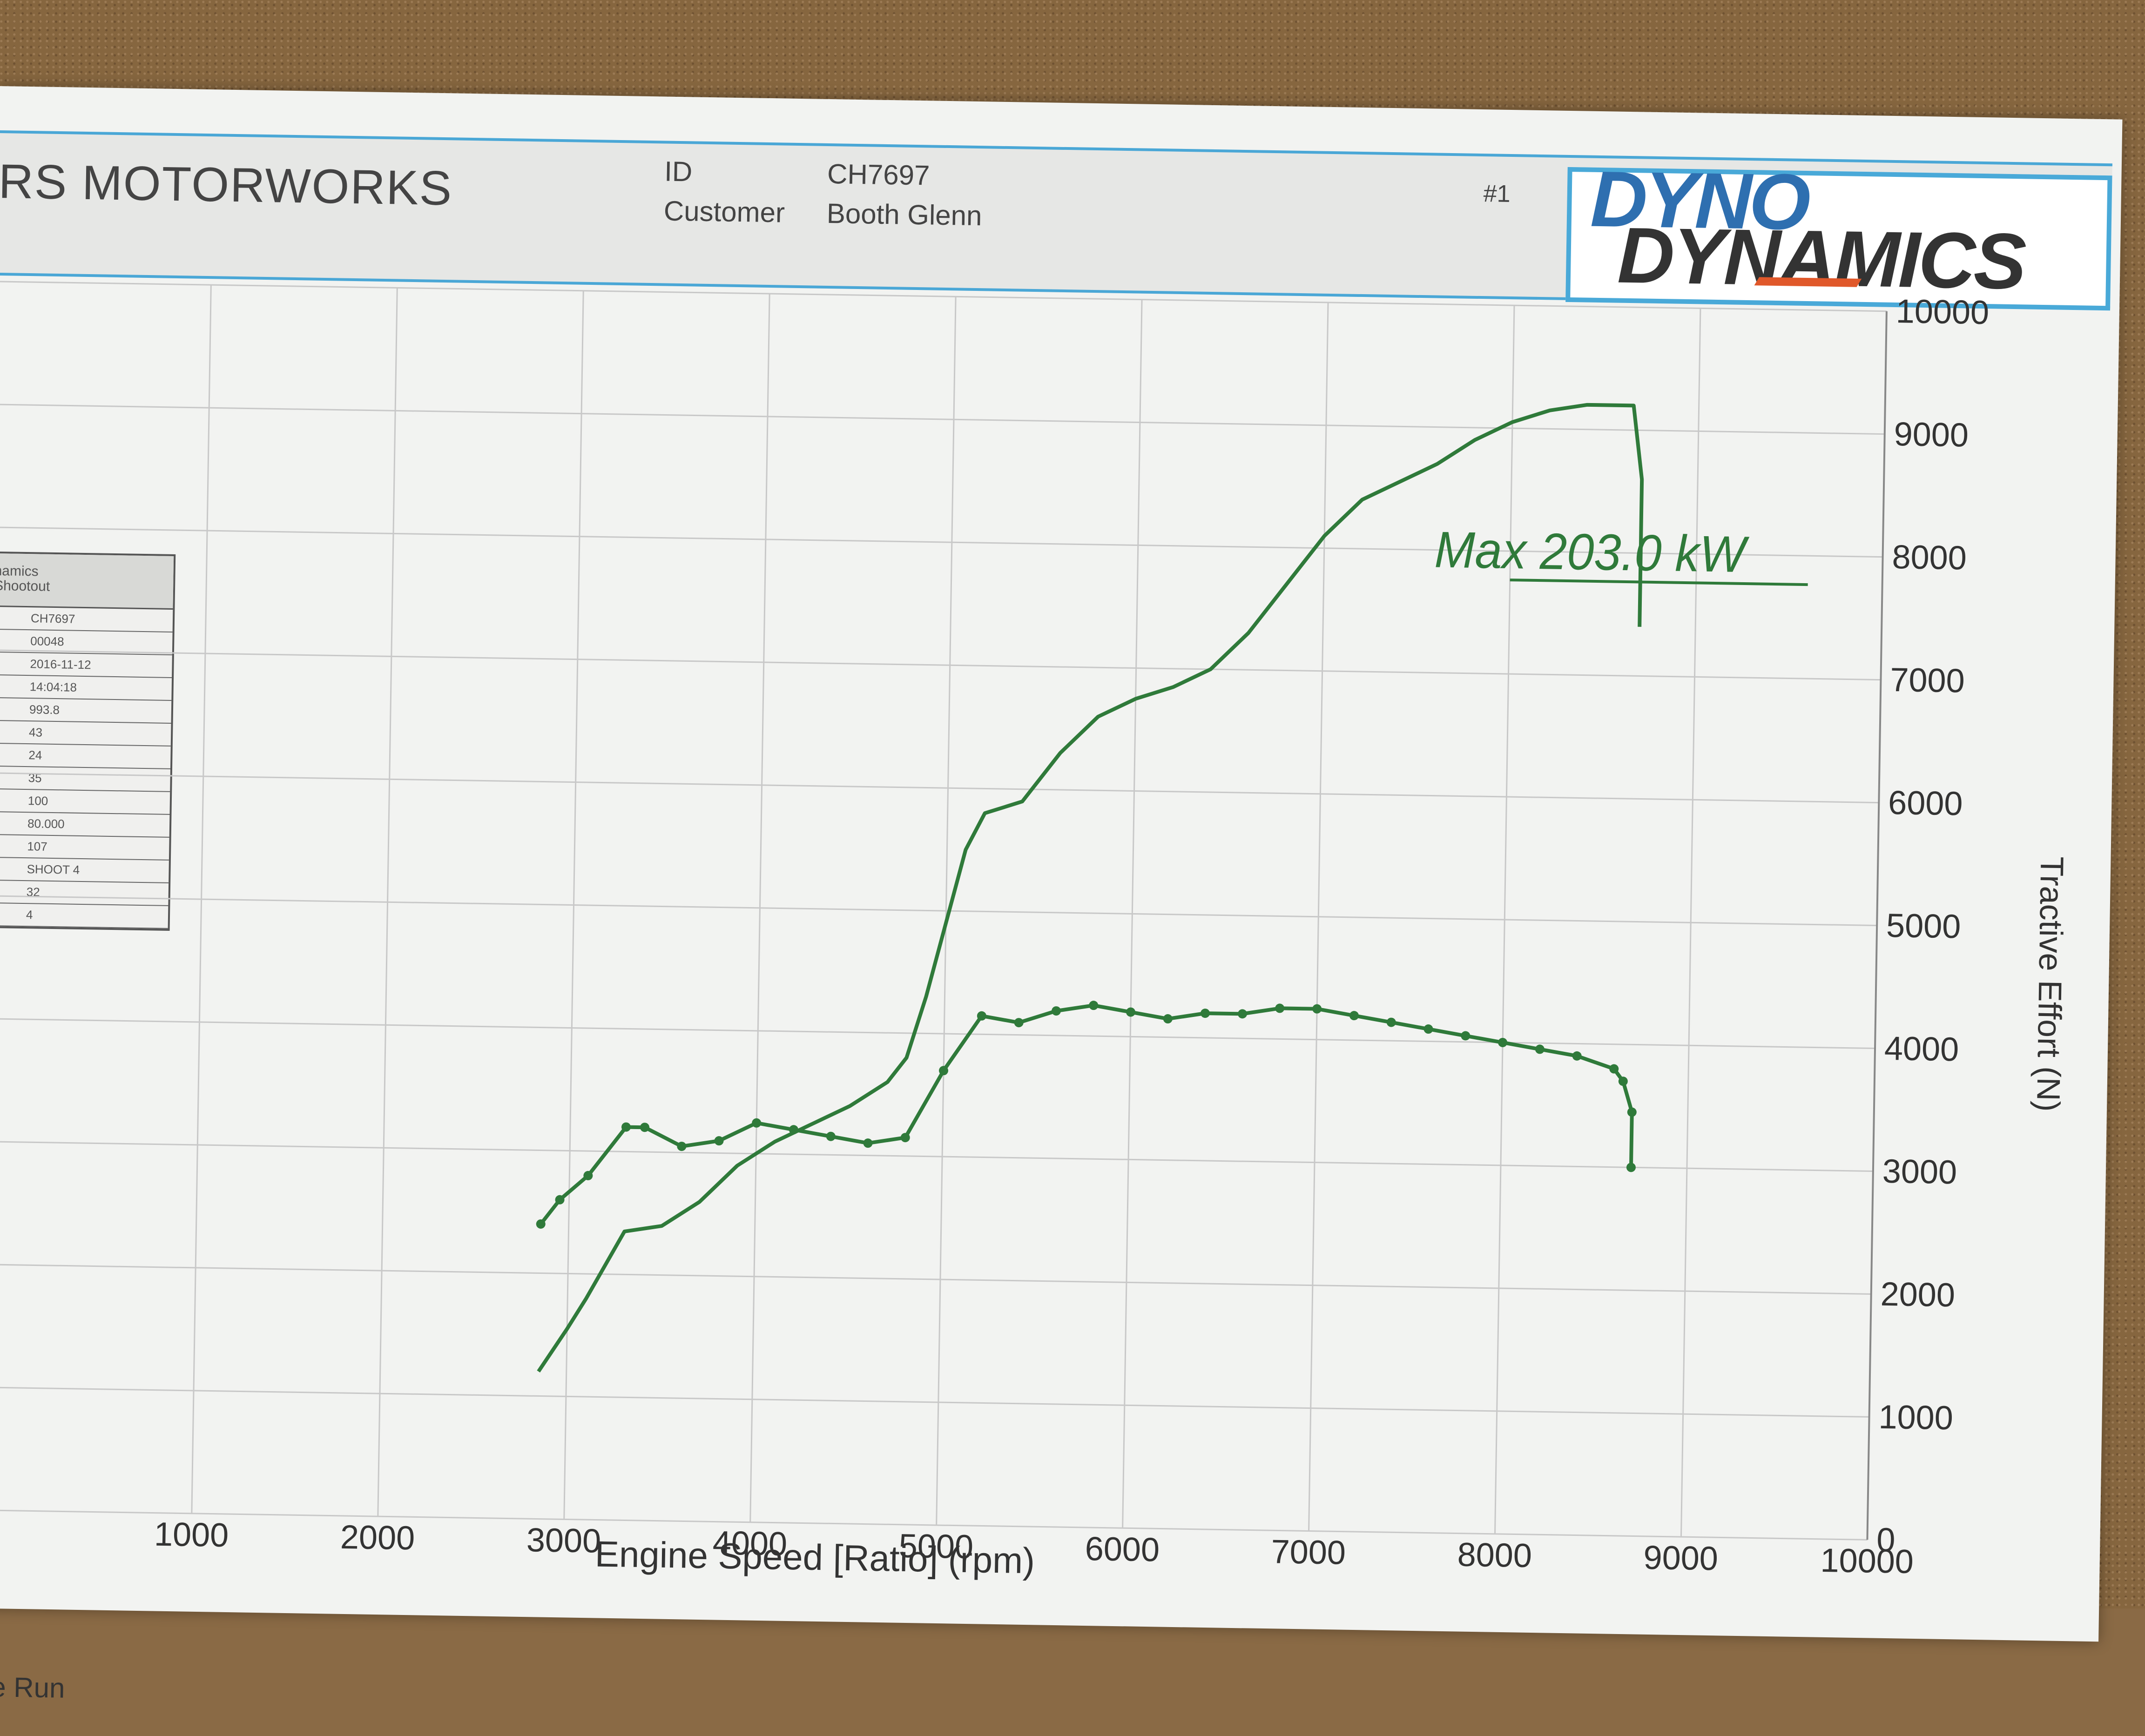  Describe the element at coordinates (1919, 1172) in the screenshot. I see `y-tick-label: 3000` at that location.